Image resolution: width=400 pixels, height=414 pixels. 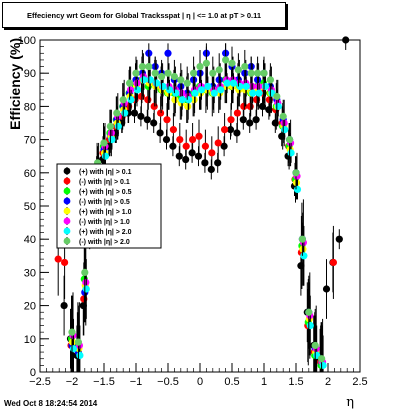 I want to click on x-tick-label: 1.5, so click(x=295, y=382).